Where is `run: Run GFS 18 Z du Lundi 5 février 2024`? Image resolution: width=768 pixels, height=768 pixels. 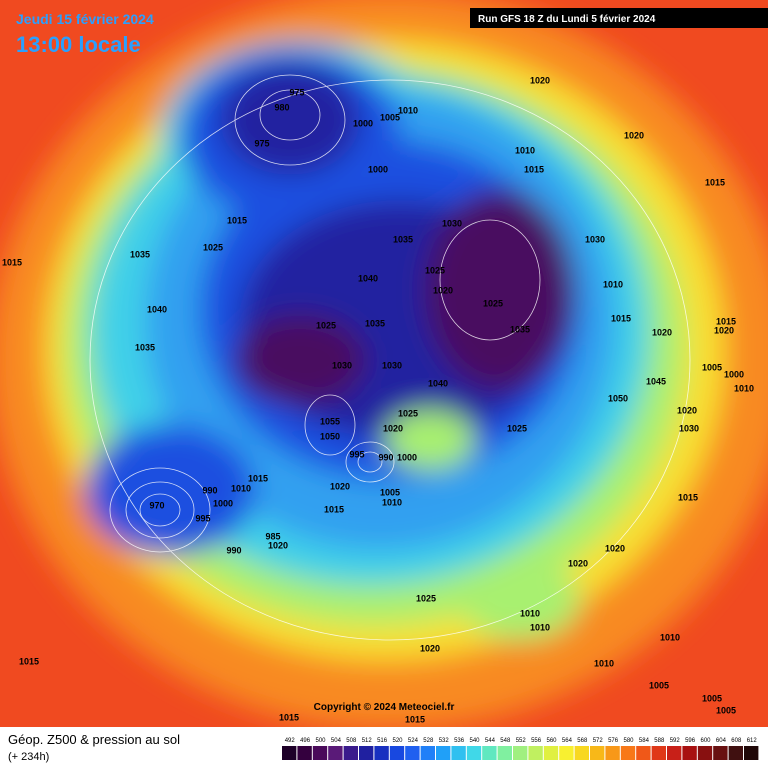 run: Run GFS 18 Z du Lundi 5 février 2024 is located at coordinates (567, 19).